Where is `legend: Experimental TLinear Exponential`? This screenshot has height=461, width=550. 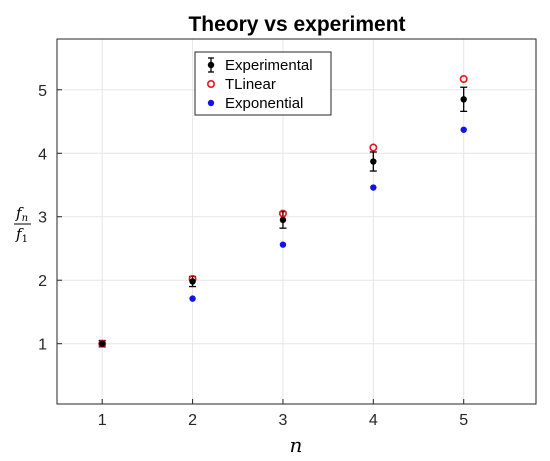
legend: Experimental TLinear Exponential is located at coordinates (263, 83).